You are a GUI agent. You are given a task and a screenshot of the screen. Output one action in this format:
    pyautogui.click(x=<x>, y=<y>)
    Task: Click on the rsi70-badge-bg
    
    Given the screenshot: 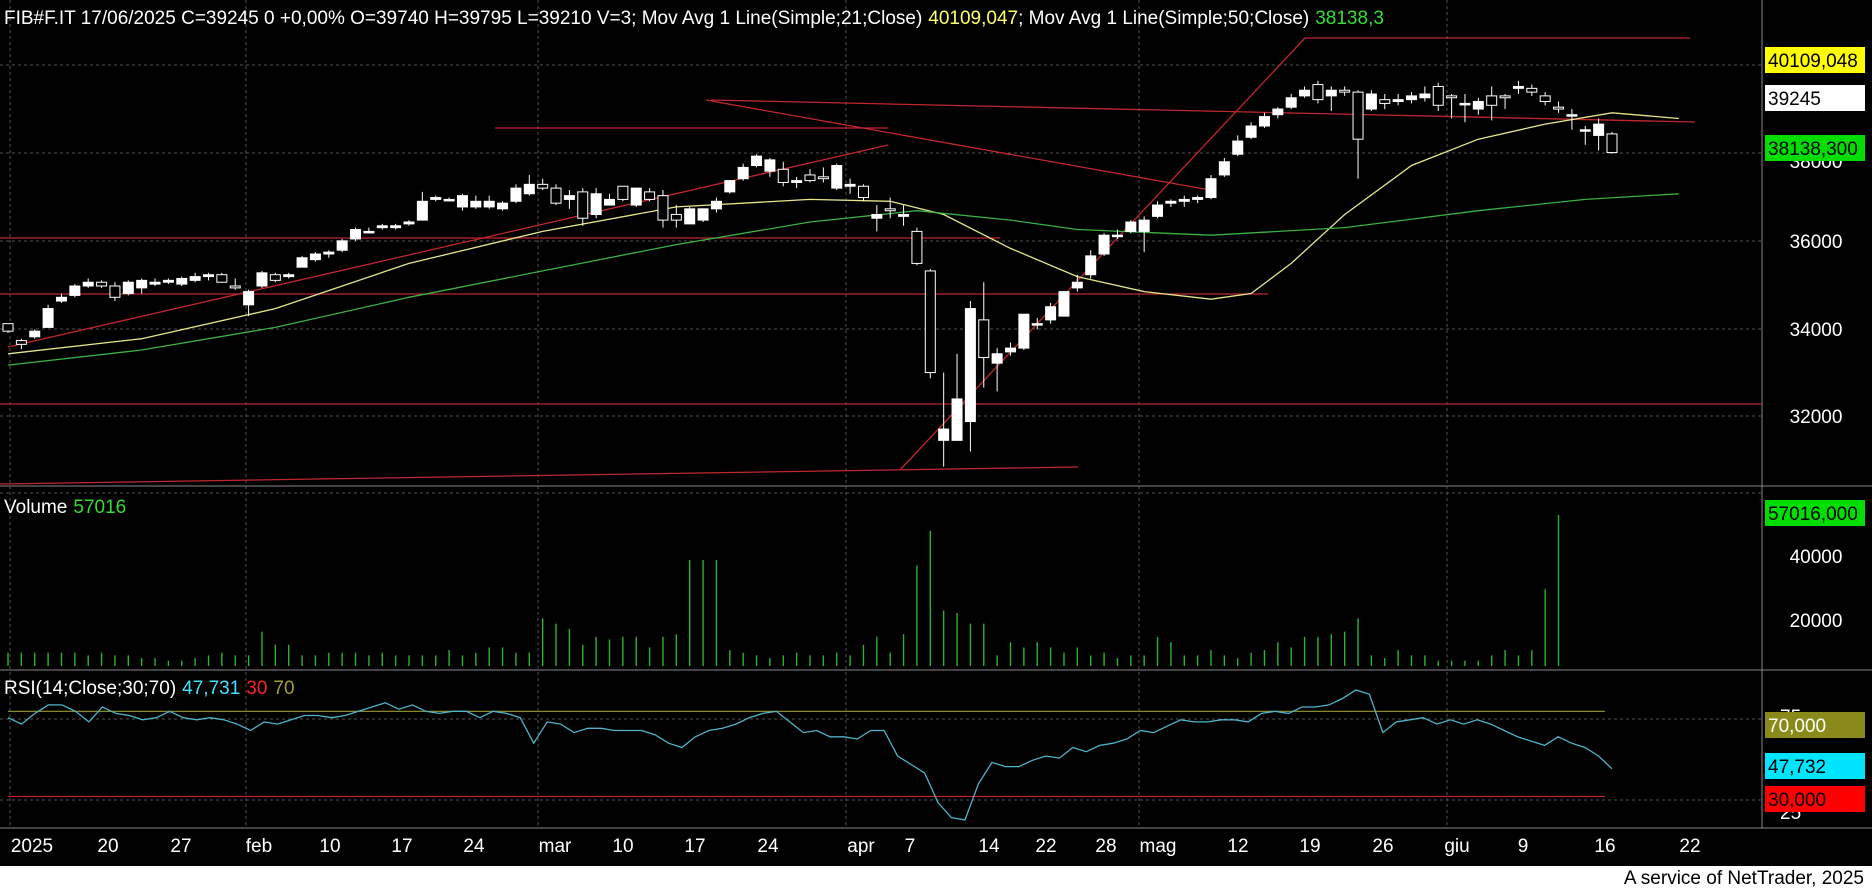 What is the action you would take?
    pyautogui.click(x=1815, y=725)
    